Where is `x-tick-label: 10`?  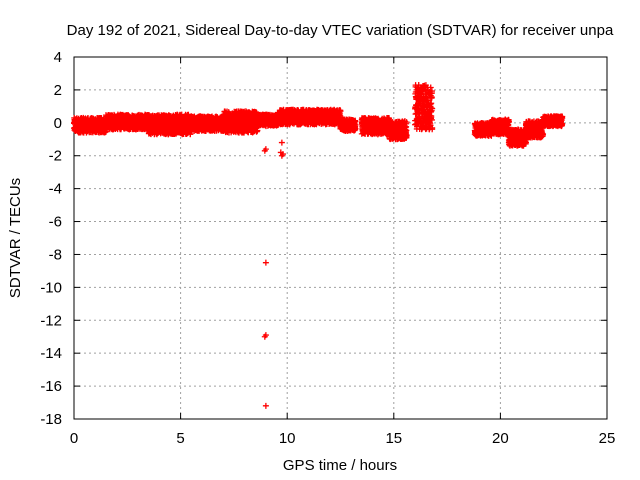 x-tick-label: 10 is located at coordinates (287, 438).